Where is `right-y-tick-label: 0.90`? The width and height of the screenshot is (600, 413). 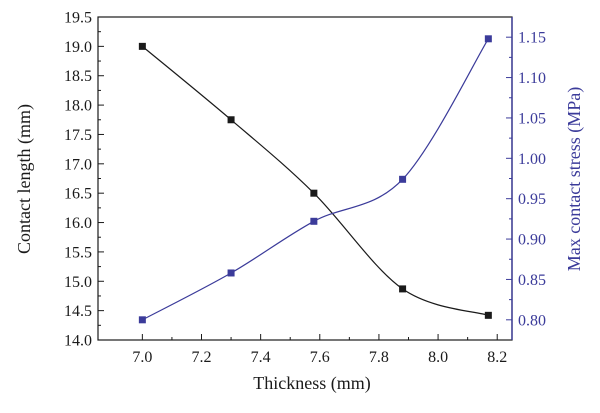
right-y-tick-label: 0.90 is located at coordinates (532, 240).